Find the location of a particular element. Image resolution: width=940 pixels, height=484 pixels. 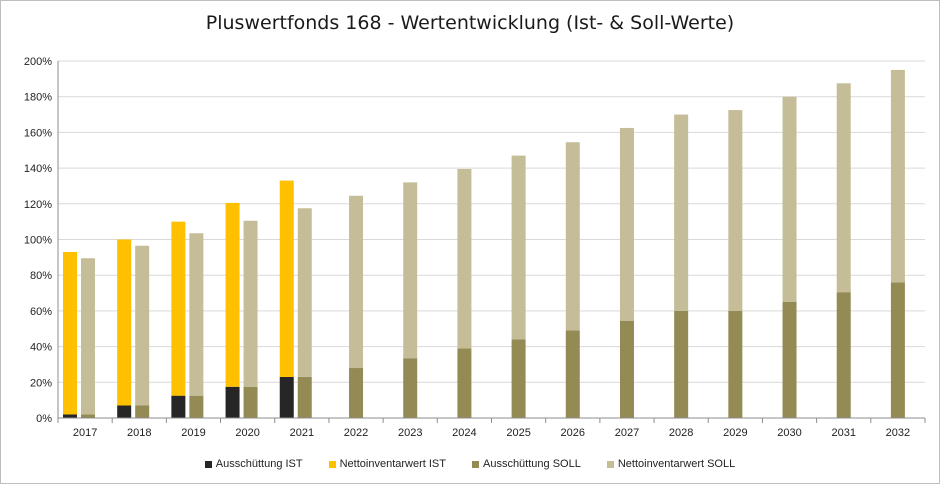

legend-item: Nettoinventarwert SOLL is located at coordinates (671, 464).